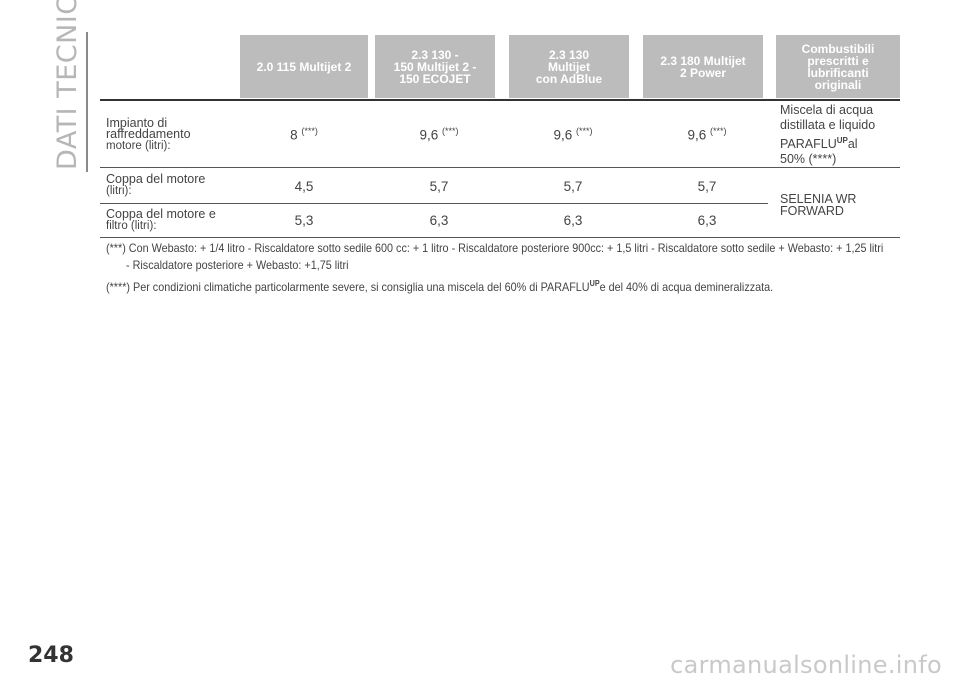 This screenshot has width=960, height=679. I want to click on cooling-value-4: 9,6 (***), so click(707, 134).